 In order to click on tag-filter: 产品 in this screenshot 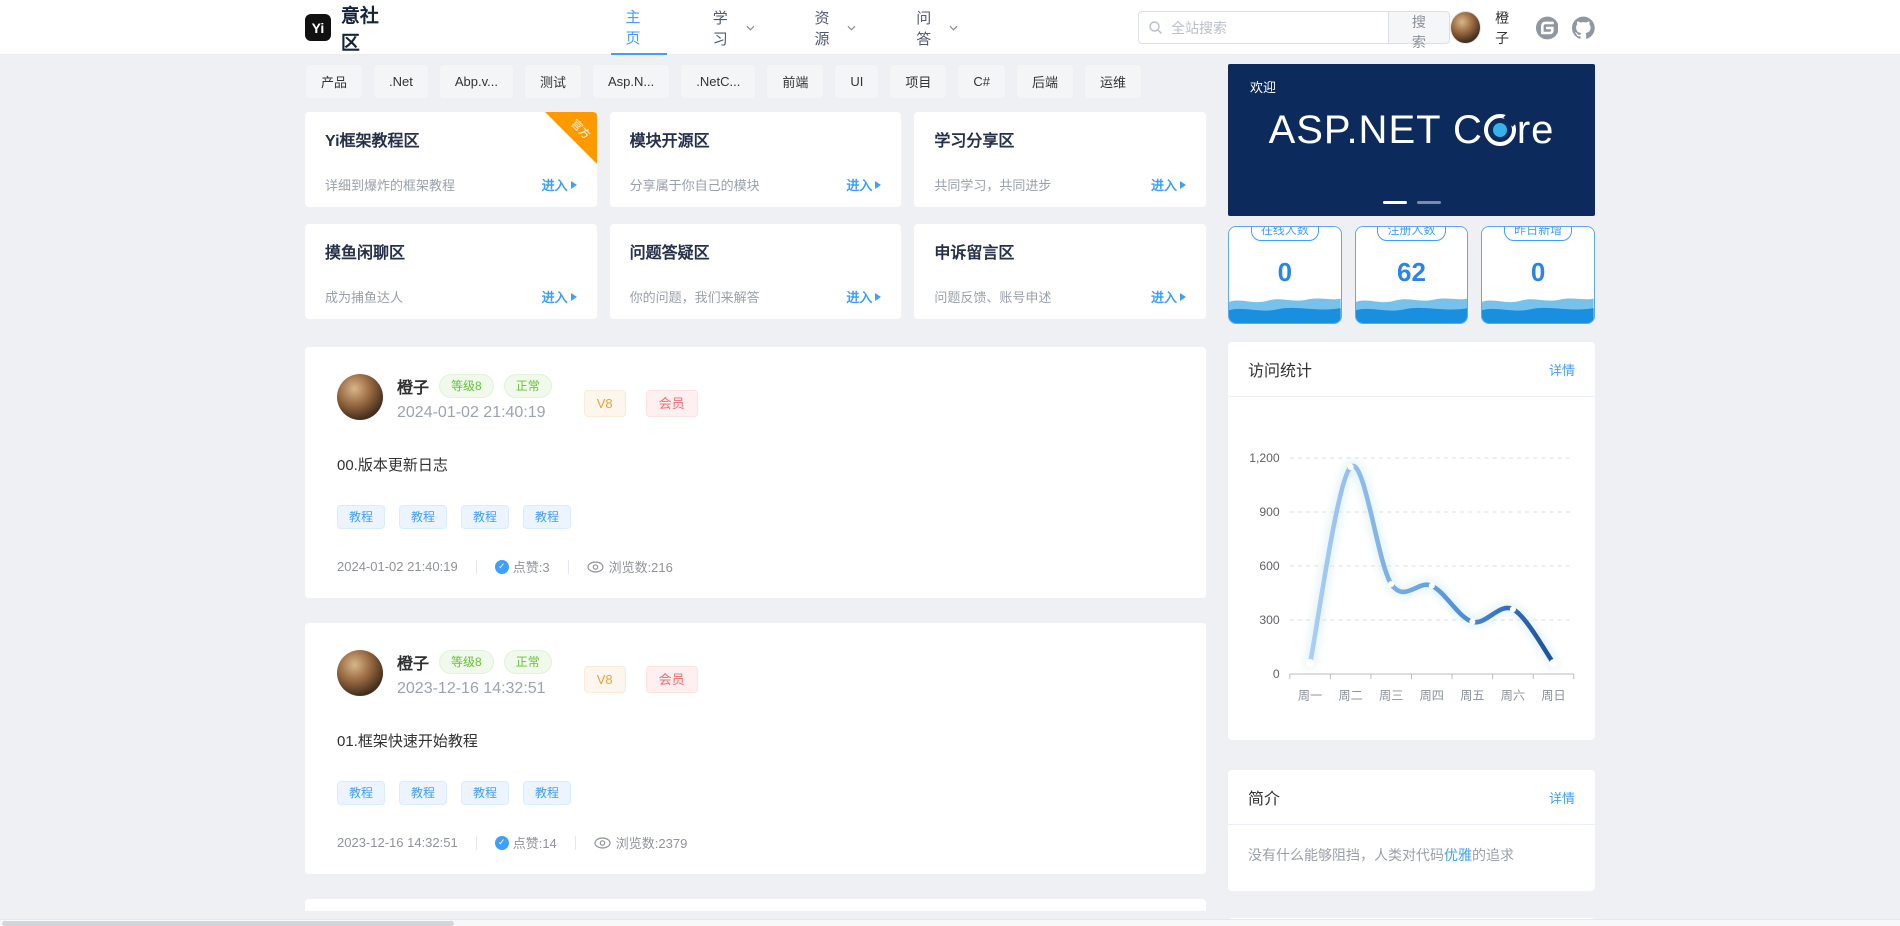, I will do `click(334, 81)`.